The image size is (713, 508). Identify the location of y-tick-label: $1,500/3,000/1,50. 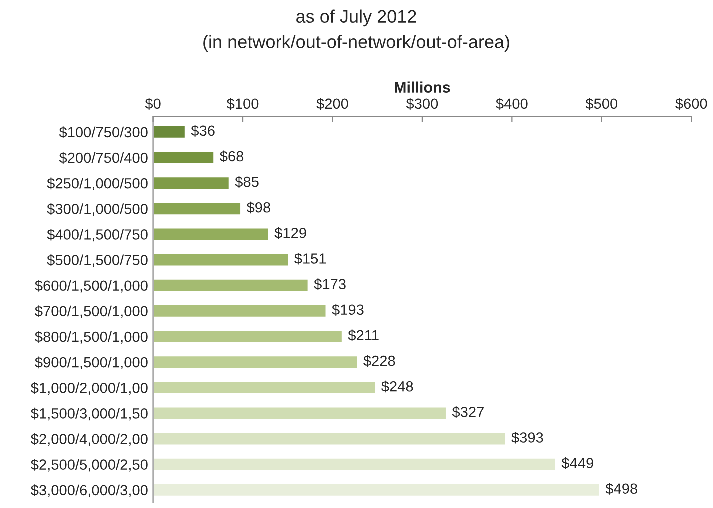
(89, 414).